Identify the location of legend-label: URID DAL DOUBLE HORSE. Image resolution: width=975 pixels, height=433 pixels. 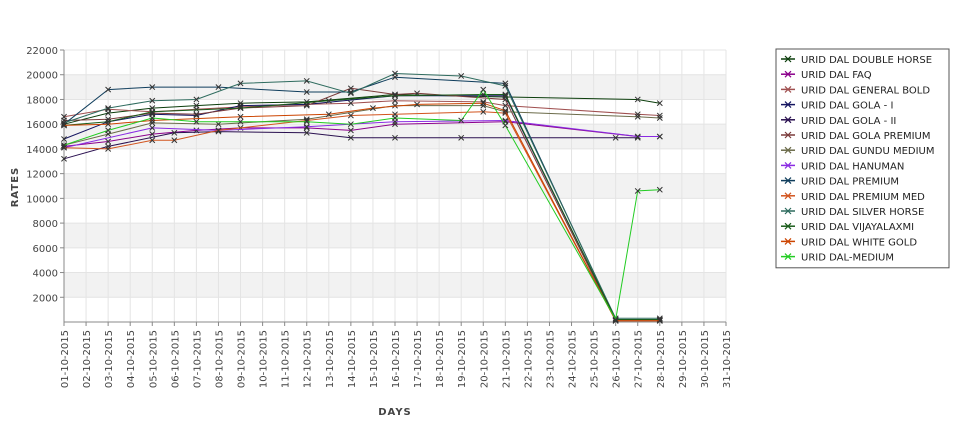
(866, 60).